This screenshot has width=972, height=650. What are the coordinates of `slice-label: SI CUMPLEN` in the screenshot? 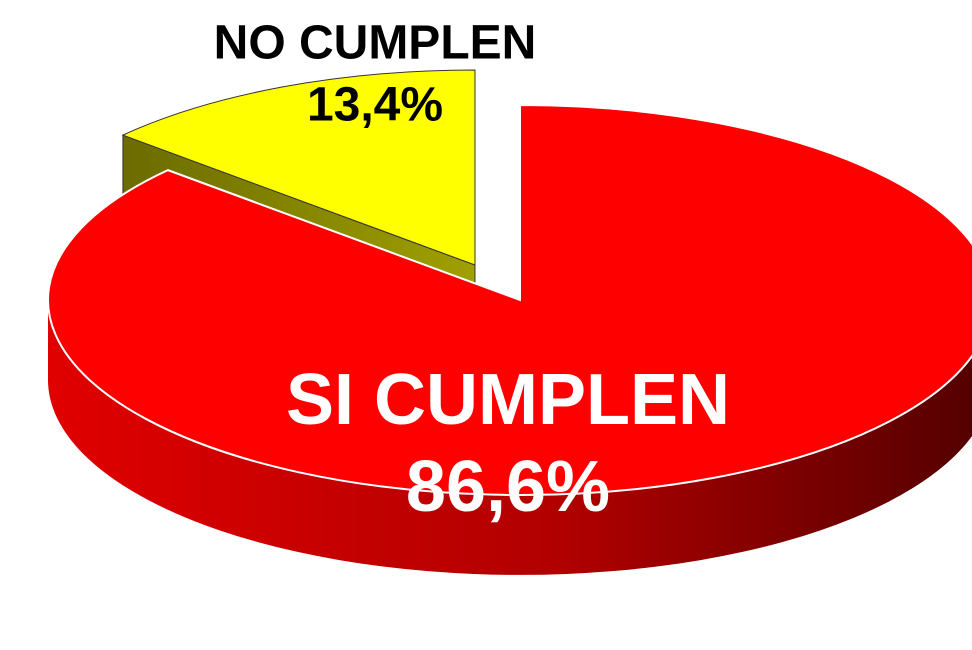 It's located at (508, 400).